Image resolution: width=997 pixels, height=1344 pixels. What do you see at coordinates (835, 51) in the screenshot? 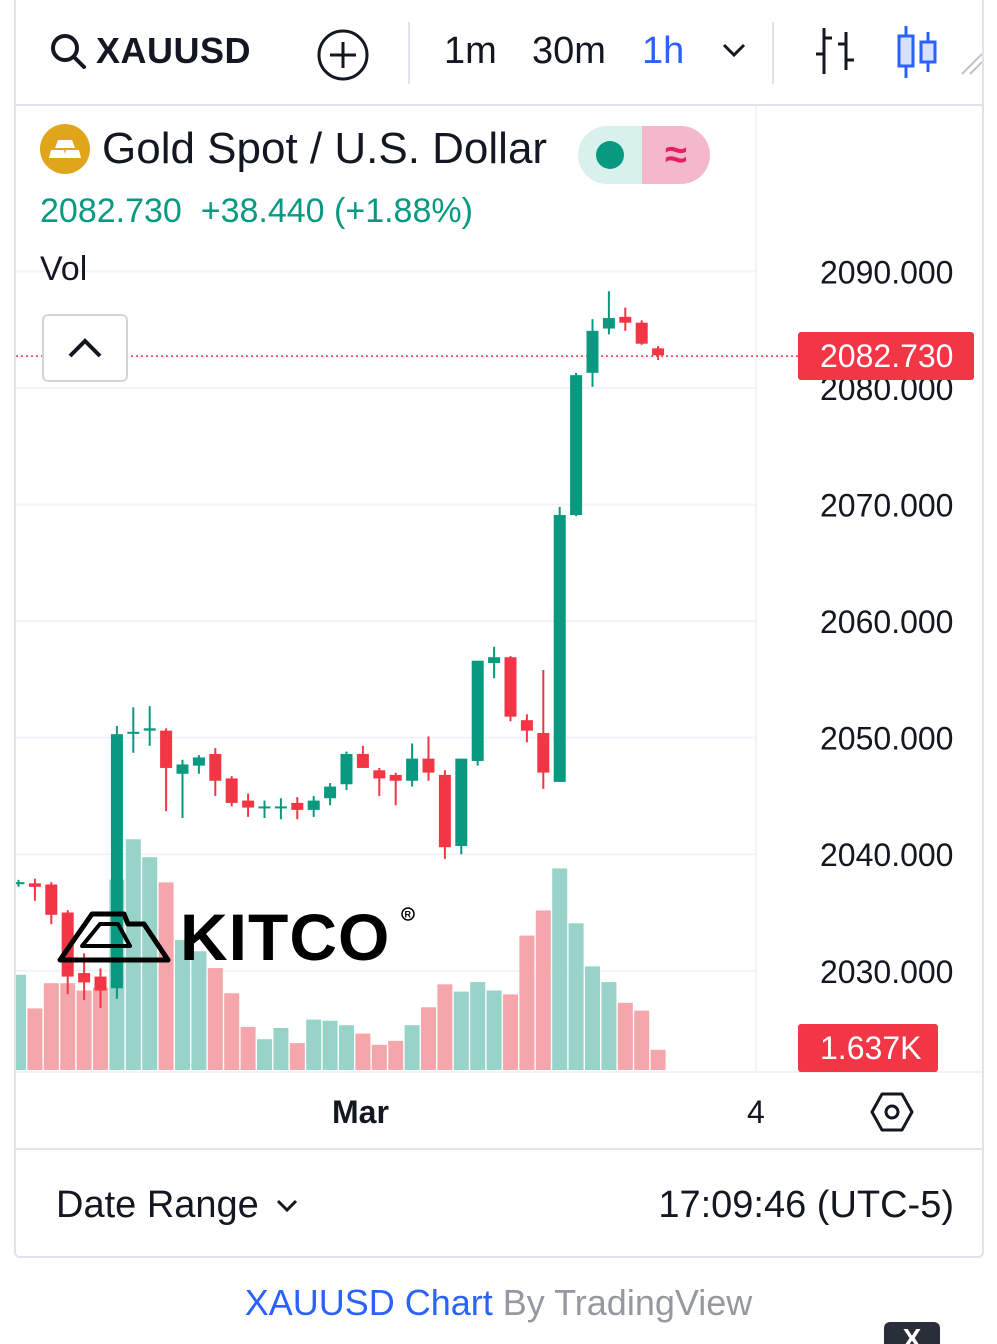
I see `bar-style-icon` at bounding box center [835, 51].